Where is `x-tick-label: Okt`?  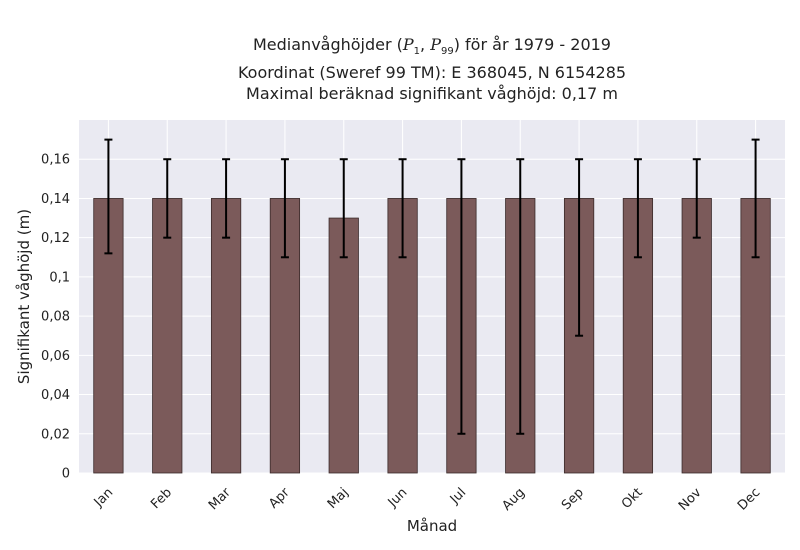 x-tick-label: Okt is located at coordinates (632, 498).